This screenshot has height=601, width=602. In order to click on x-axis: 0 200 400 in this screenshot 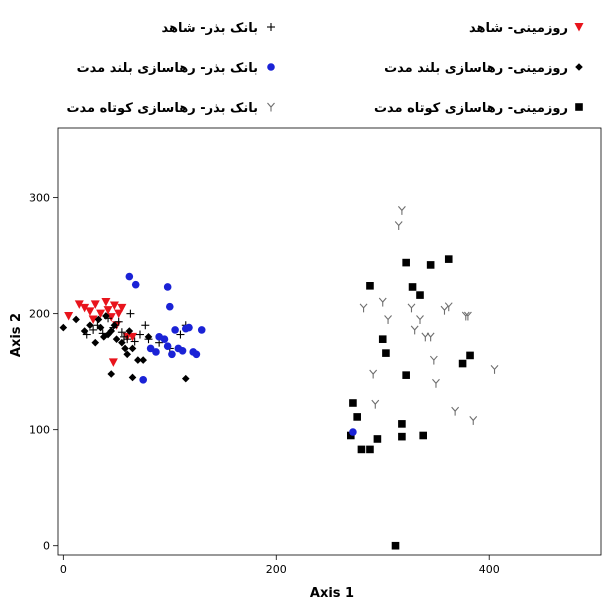, I will do `click(280, 565)`.